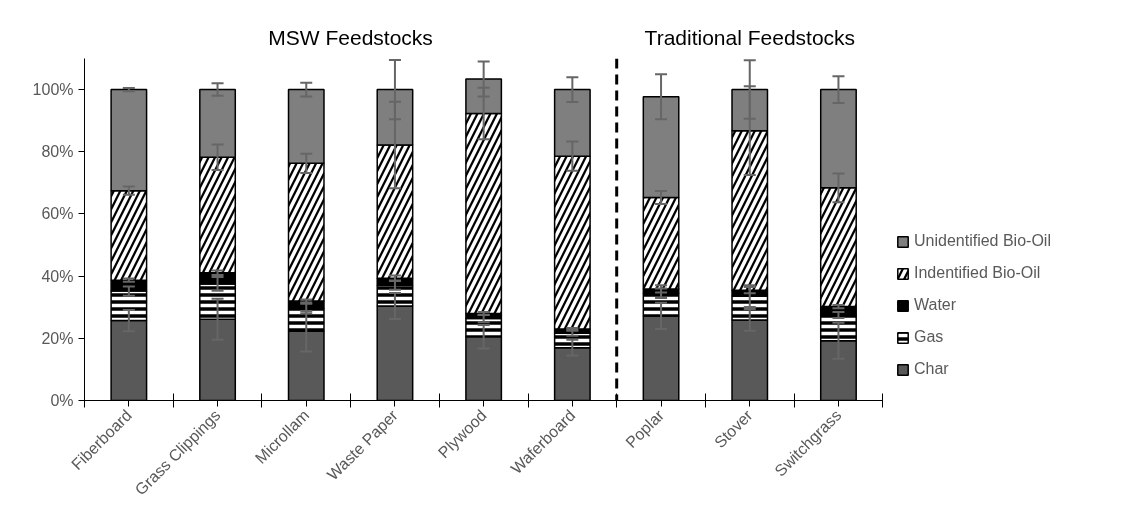  I want to click on y-tick-label: 0%, so click(62, 400).